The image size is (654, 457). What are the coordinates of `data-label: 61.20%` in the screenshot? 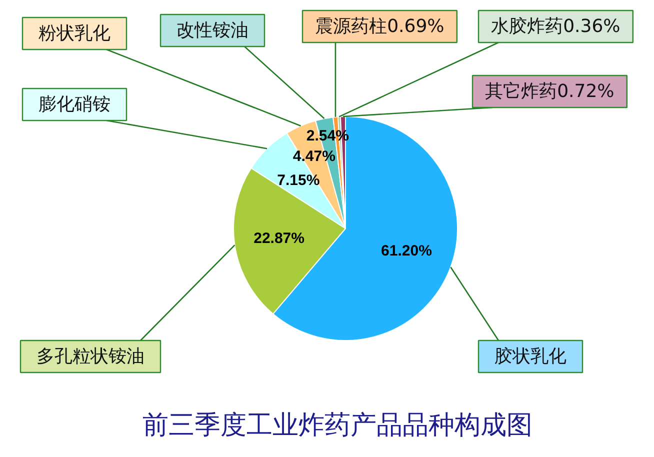 It's located at (406, 251).